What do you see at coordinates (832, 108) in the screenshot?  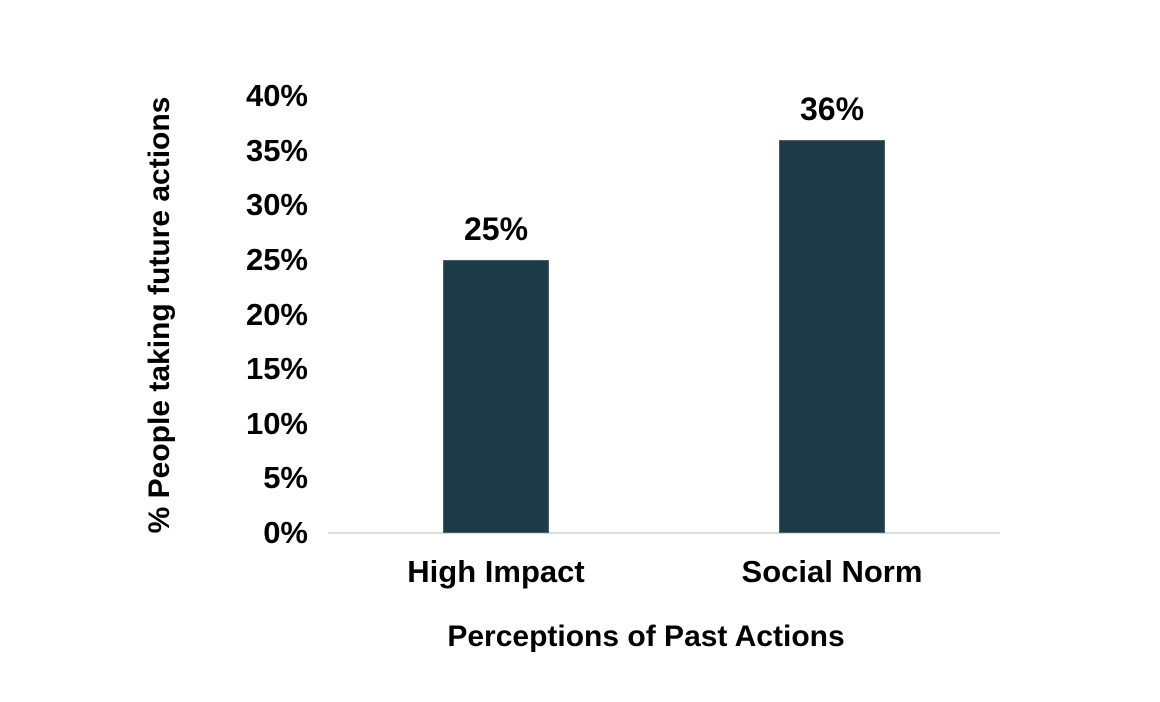 I see `bar-value-label: 36%` at bounding box center [832, 108].